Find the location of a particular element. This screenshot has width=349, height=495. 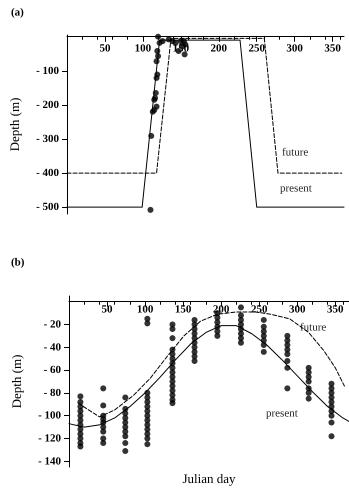

y-tick-label: - 200 is located at coordinates (48, 104).